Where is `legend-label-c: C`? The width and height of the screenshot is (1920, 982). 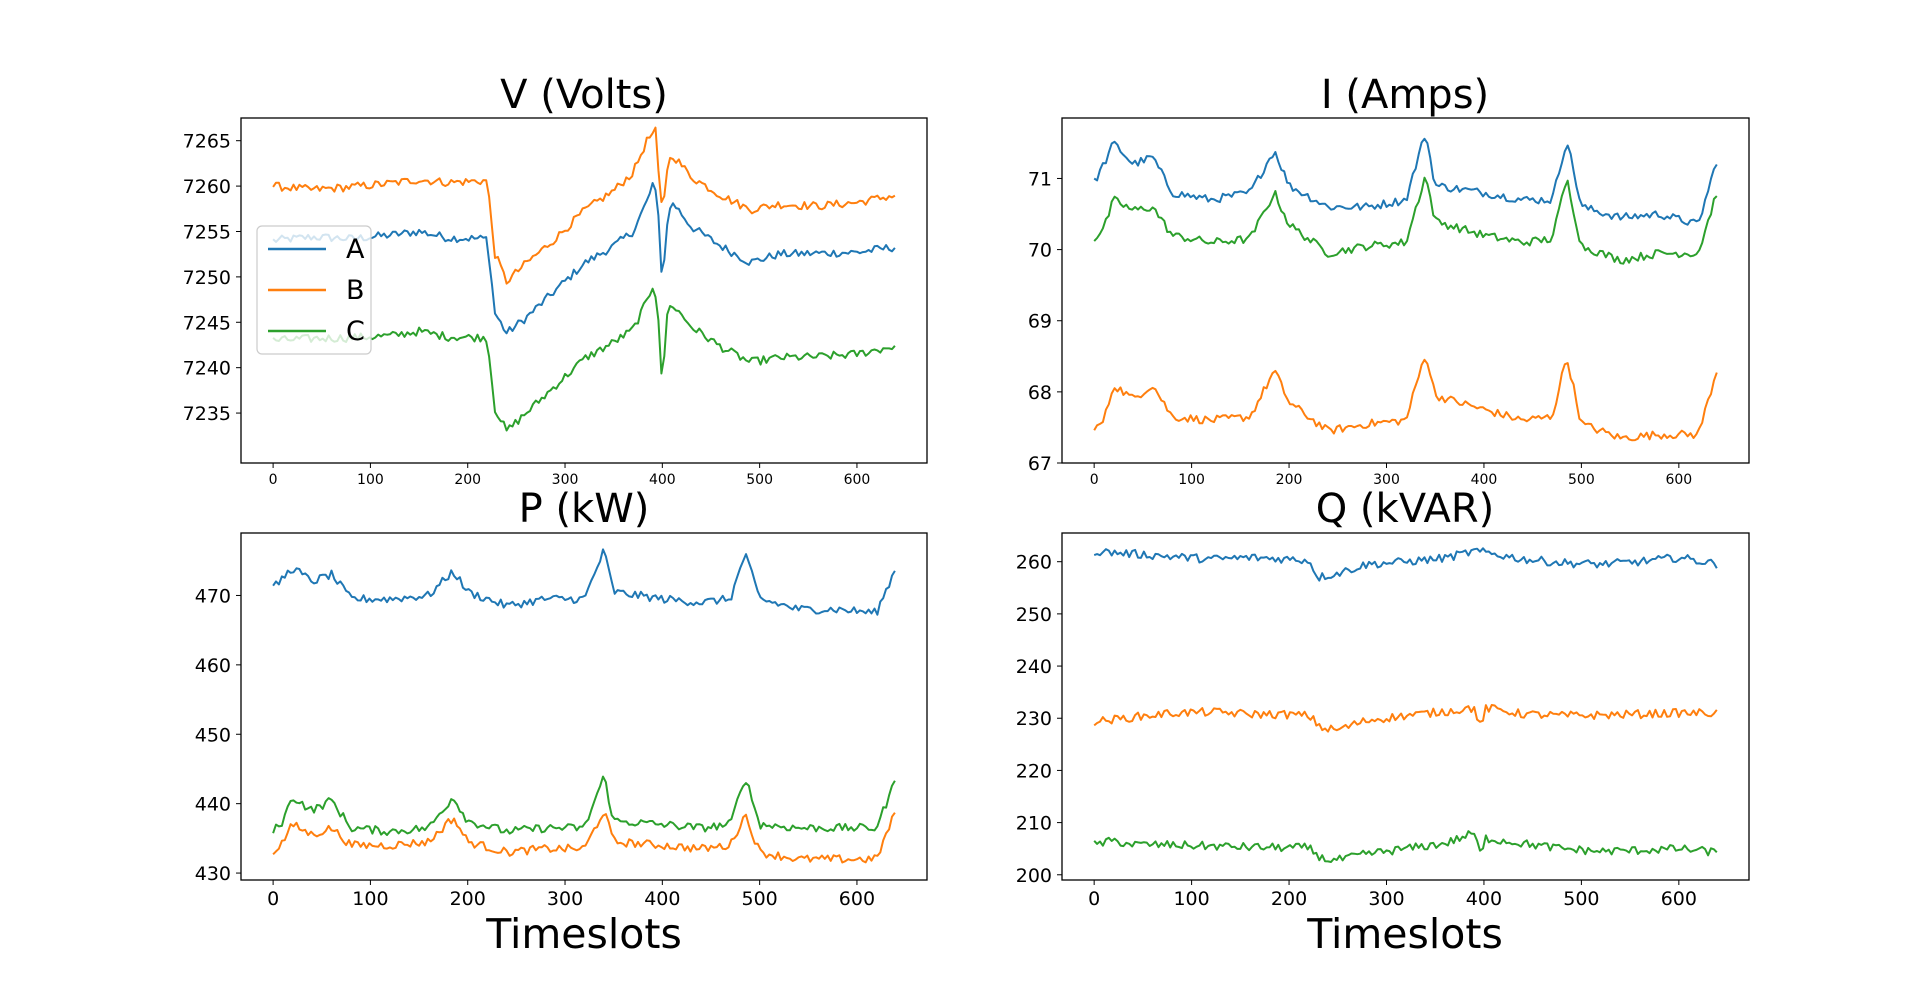 legend-label-c: C is located at coordinates (355, 331).